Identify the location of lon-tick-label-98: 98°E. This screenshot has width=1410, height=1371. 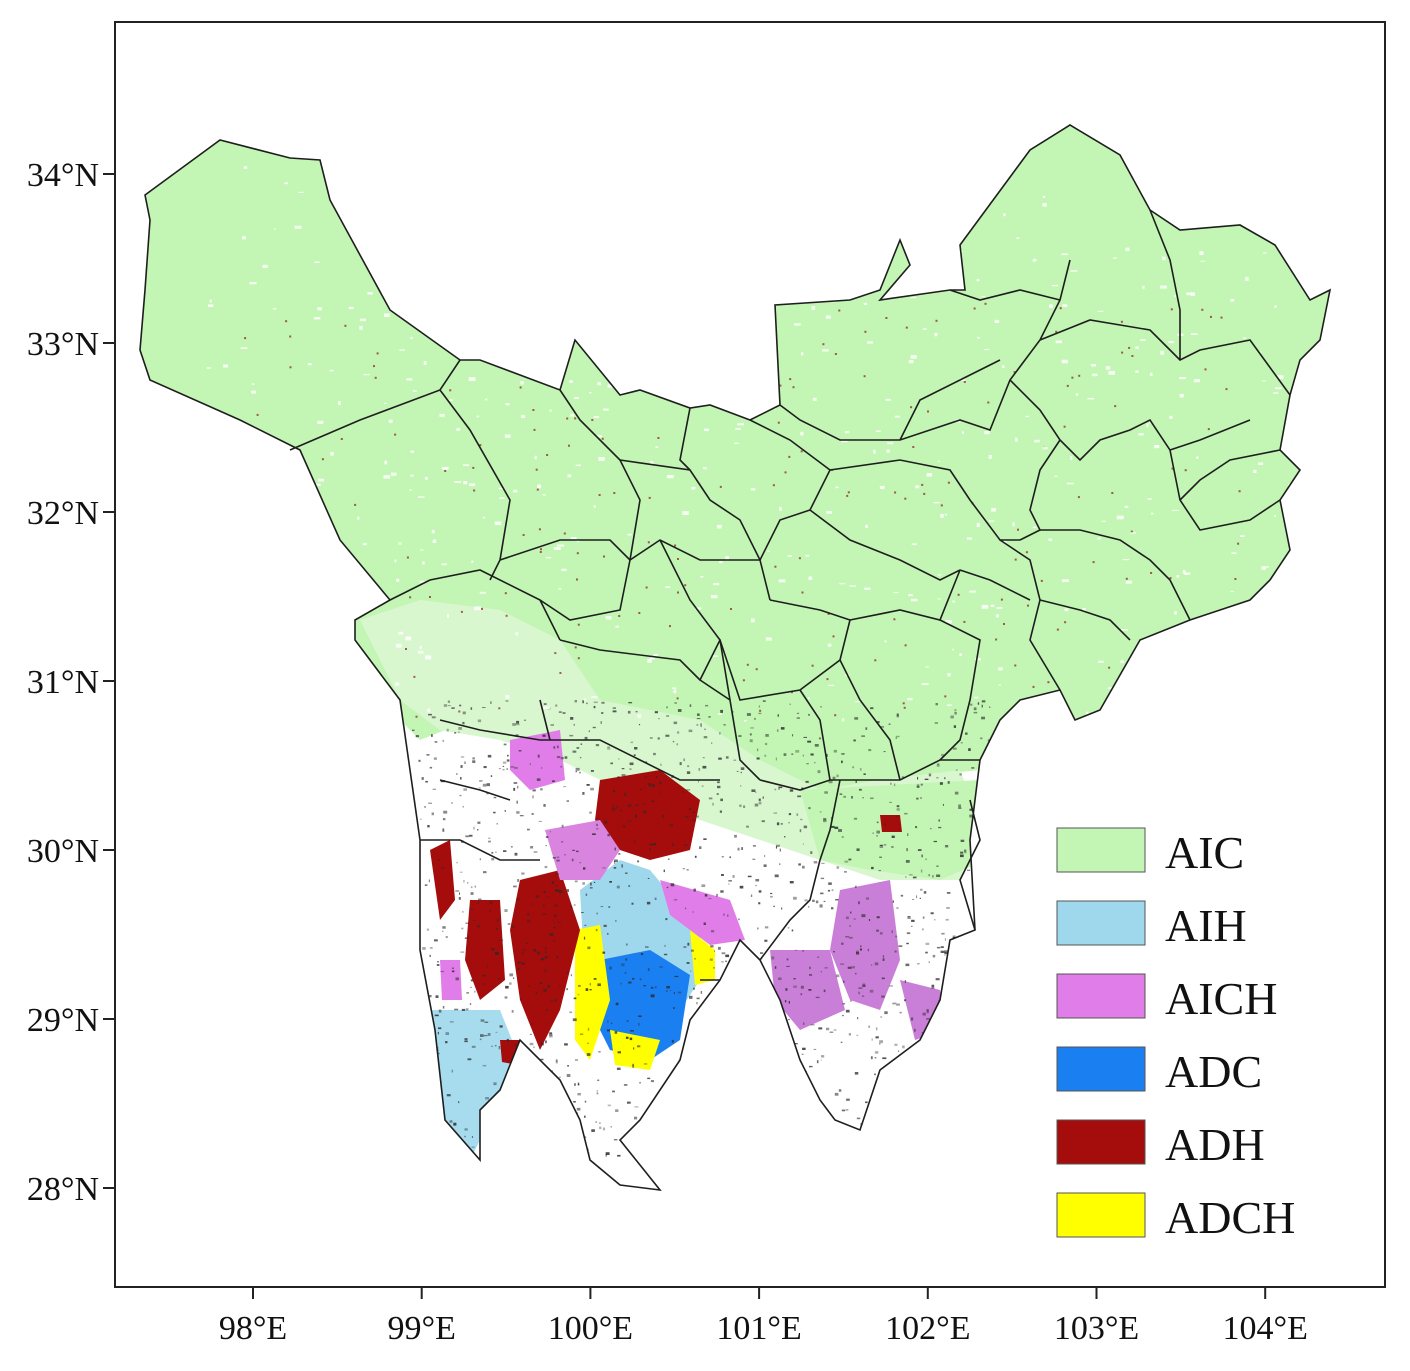
(253, 1328).